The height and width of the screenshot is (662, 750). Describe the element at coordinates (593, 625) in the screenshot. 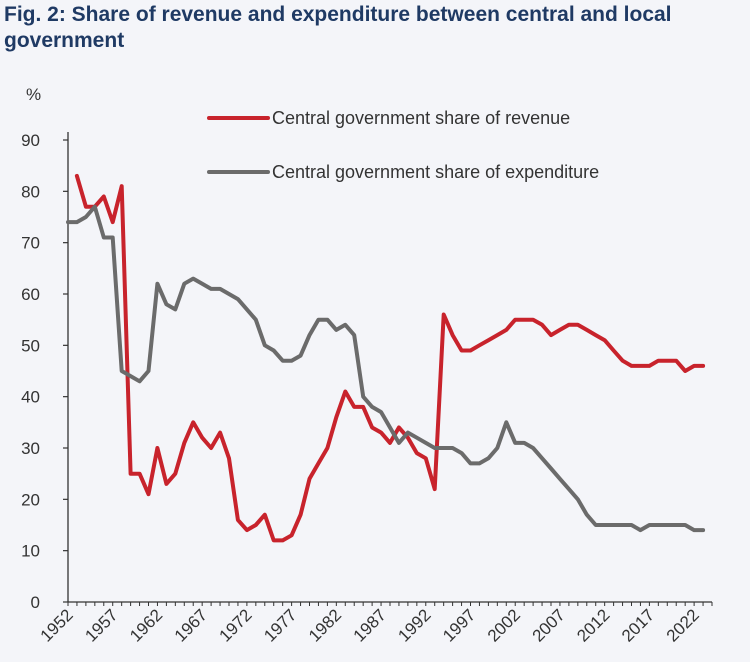

I see `x-tick-label: 2012` at that location.